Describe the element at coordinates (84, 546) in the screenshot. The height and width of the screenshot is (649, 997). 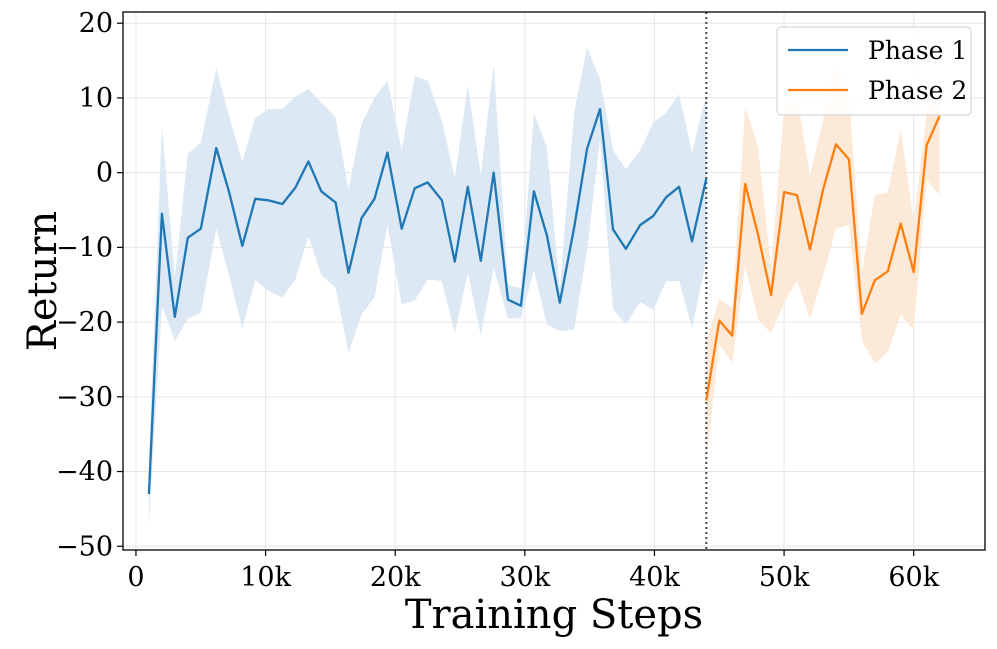
I see `y-tick-label: −50` at that location.